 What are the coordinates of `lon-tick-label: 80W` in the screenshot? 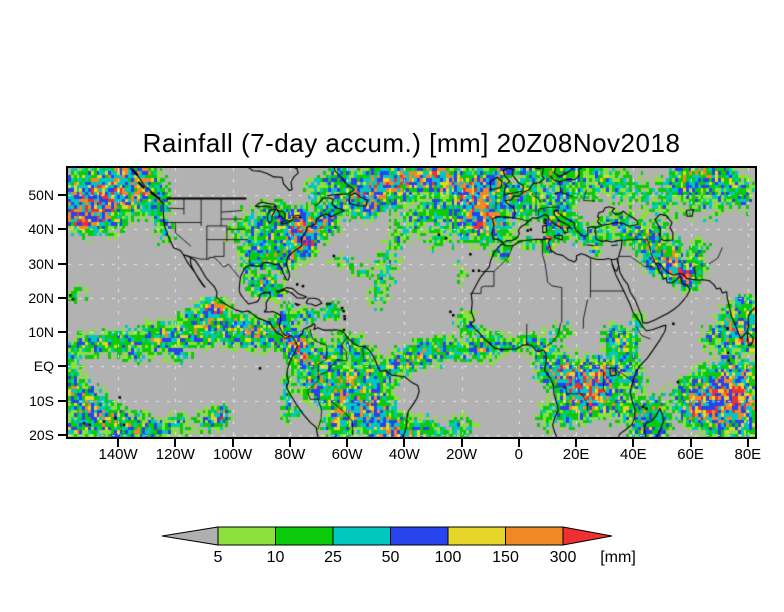 It's located at (290, 454).